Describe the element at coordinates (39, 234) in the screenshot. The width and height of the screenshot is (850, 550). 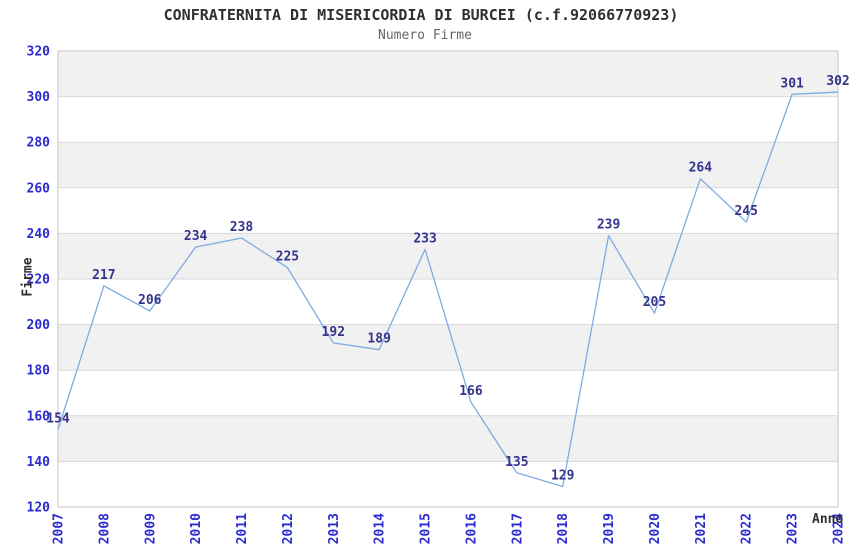
I see `y-tick-label: 240` at that location.